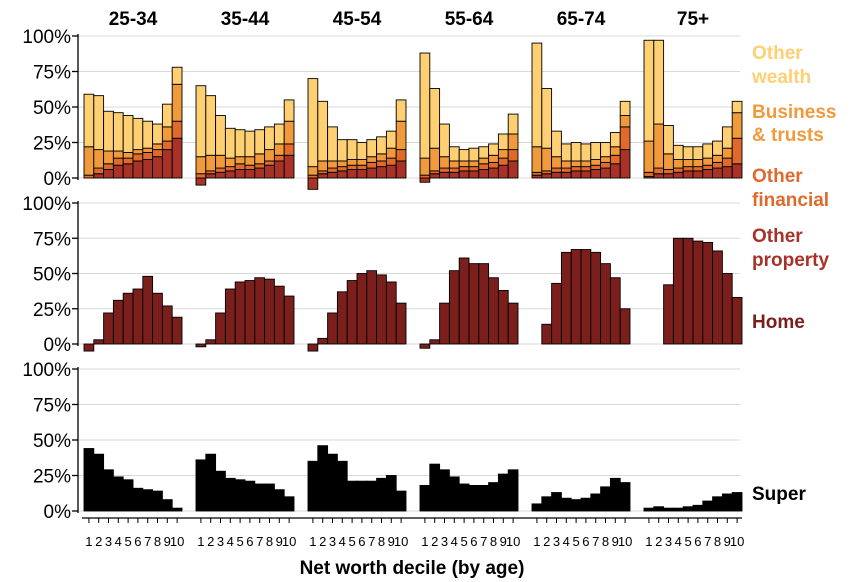 The height and width of the screenshot is (582, 859). Describe the element at coordinates (464, 169) in the screenshot. I see `bar-row0-panel3-decile5-seg1` at that location.